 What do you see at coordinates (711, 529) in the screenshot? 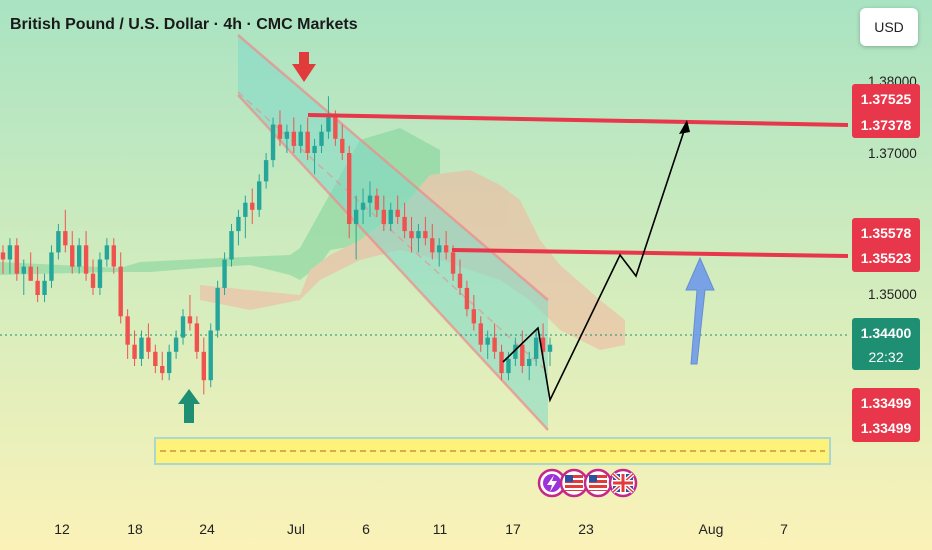
I see `x-tick-label: Aug` at bounding box center [711, 529].